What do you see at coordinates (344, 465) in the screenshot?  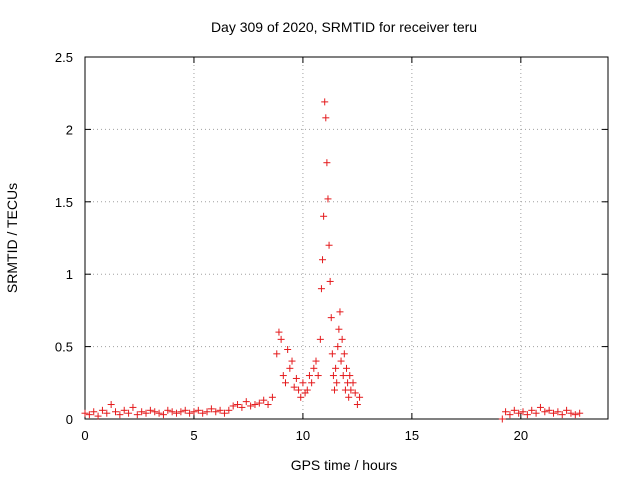 I see `x-axis-label: GPS time / hours` at bounding box center [344, 465].